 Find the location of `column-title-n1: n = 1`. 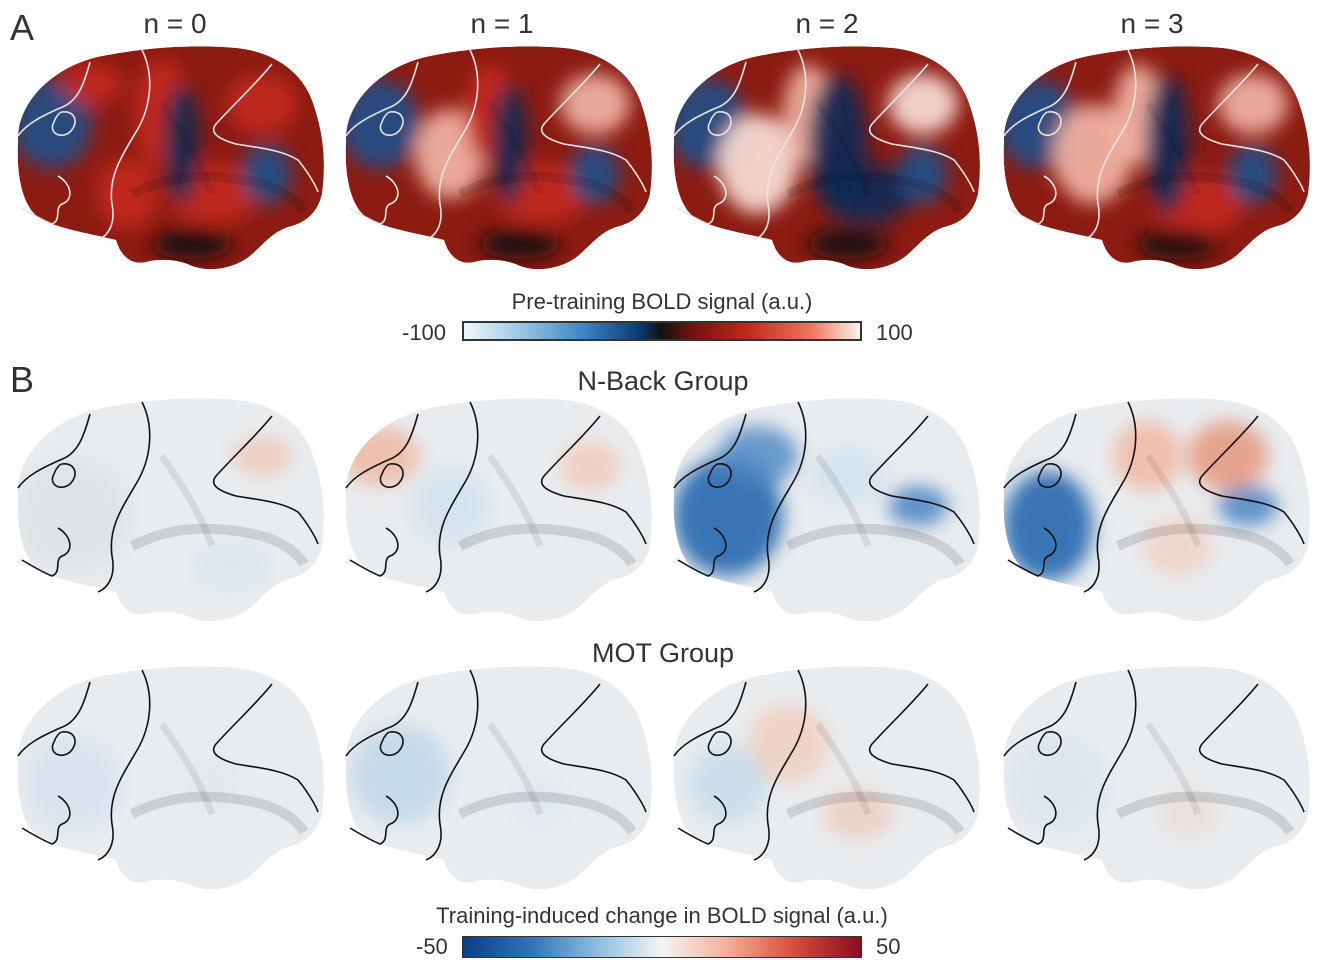

column-title-n1: n = 1 is located at coordinates (502, 23).